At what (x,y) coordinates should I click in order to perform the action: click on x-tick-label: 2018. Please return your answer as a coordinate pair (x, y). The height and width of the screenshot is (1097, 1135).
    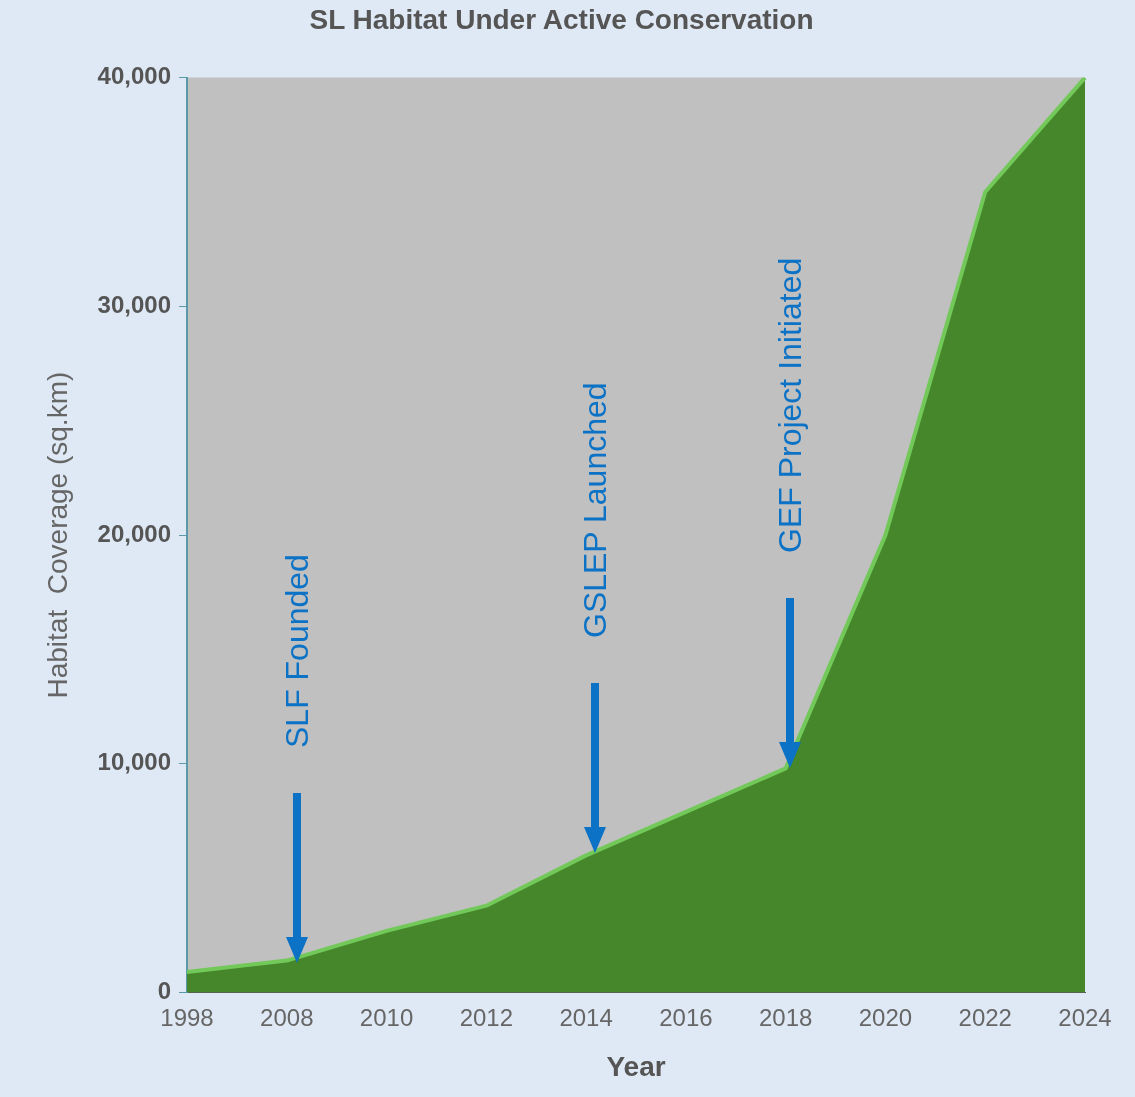
    Looking at the image, I should click on (785, 1017).